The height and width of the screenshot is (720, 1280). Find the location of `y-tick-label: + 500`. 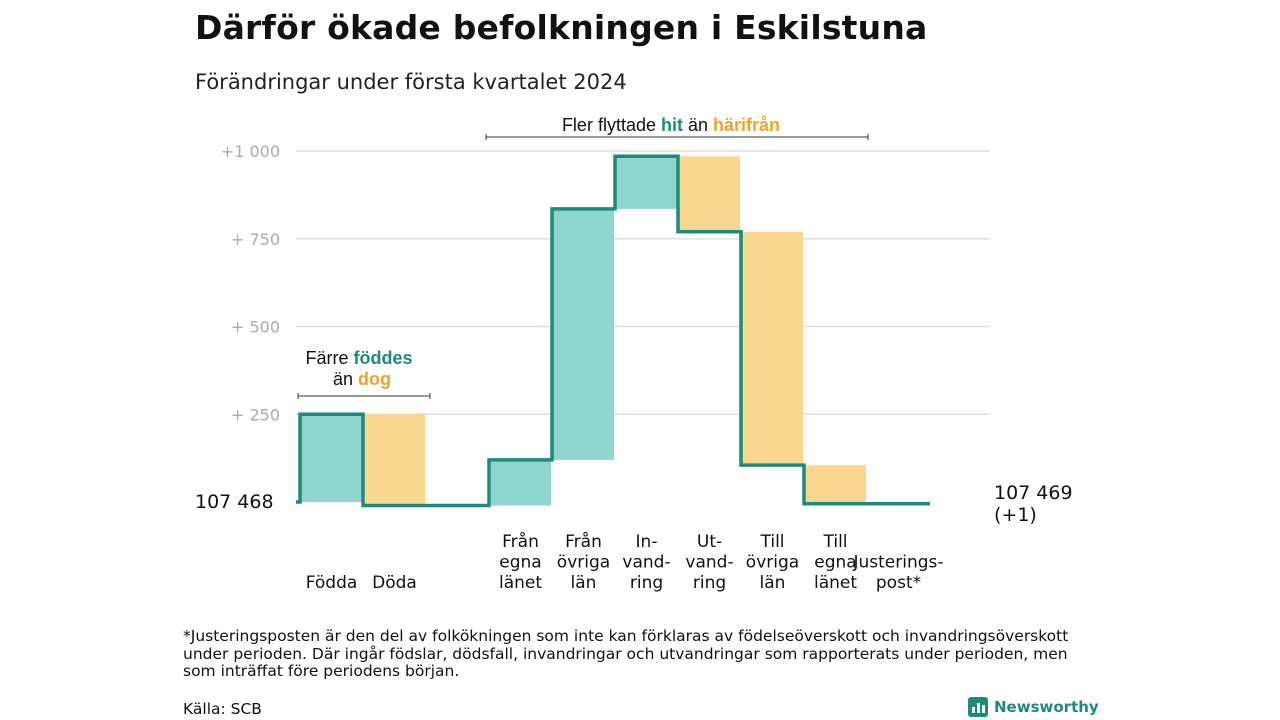

y-tick-label: + 500 is located at coordinates (255, 327).